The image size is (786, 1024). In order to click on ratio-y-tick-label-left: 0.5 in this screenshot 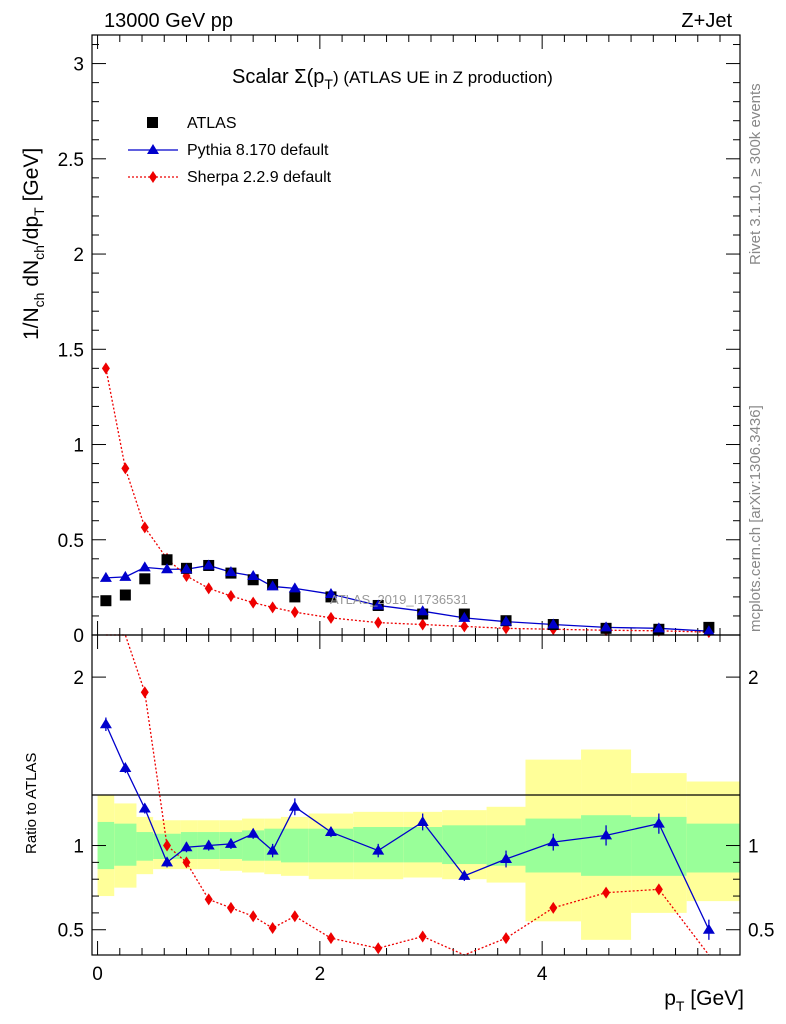, I will do `click(71, 931)`.